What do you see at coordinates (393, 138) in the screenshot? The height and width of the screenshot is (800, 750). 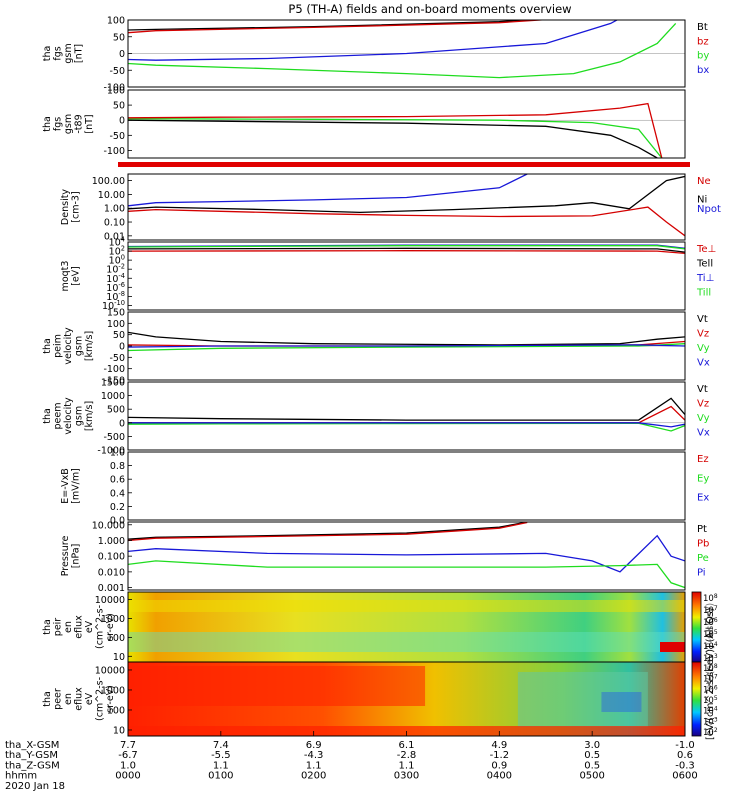 I see `series-line-black` at bounding box center [393, 138].